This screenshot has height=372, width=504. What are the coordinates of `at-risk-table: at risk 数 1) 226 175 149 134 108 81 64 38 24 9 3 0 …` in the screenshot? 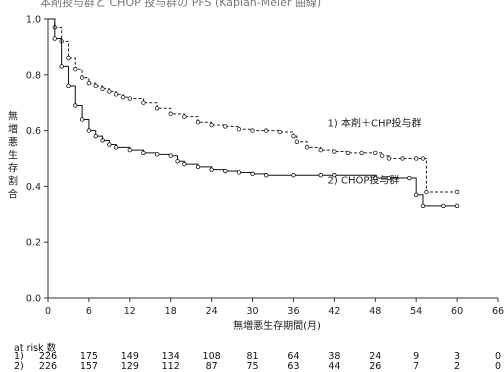 It's located at (252, 356).